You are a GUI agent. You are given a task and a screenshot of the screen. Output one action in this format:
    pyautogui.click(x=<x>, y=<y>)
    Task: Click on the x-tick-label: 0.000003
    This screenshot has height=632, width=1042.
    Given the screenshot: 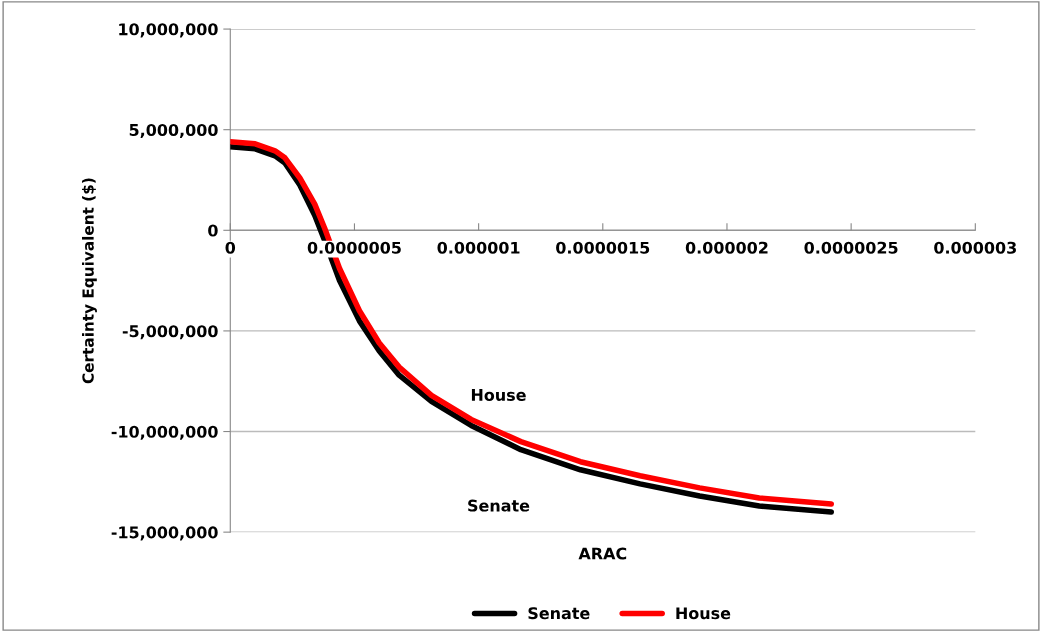 What is the action you would take?
    pyautogui.click(x=975, y=247)
    